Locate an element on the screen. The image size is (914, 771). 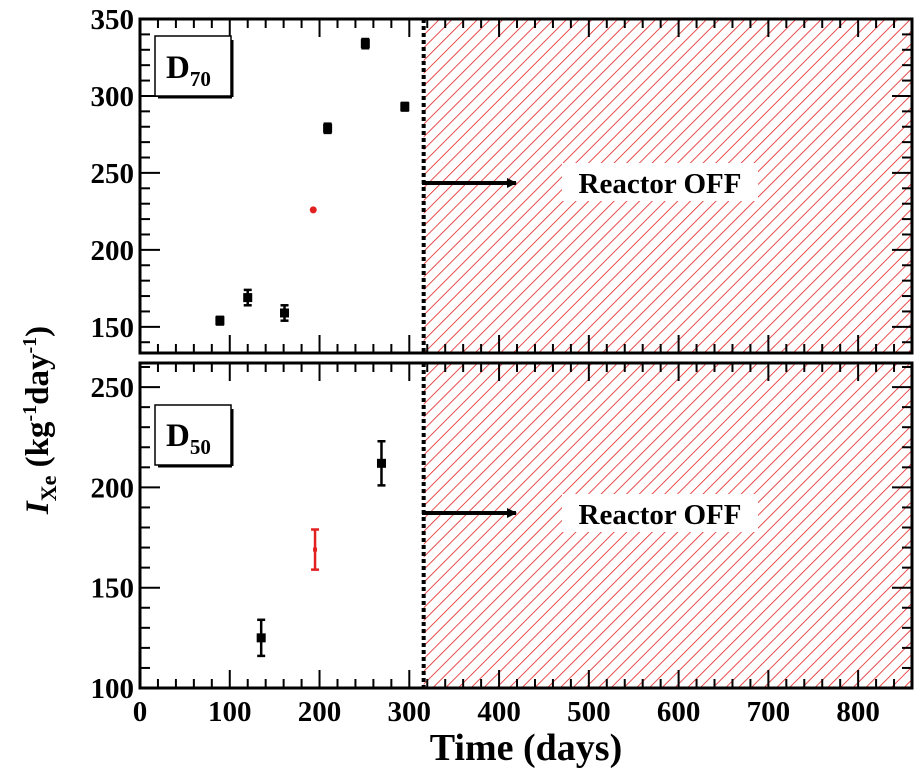
panel-d50-label: D50 is located at coordinates (188, 438).